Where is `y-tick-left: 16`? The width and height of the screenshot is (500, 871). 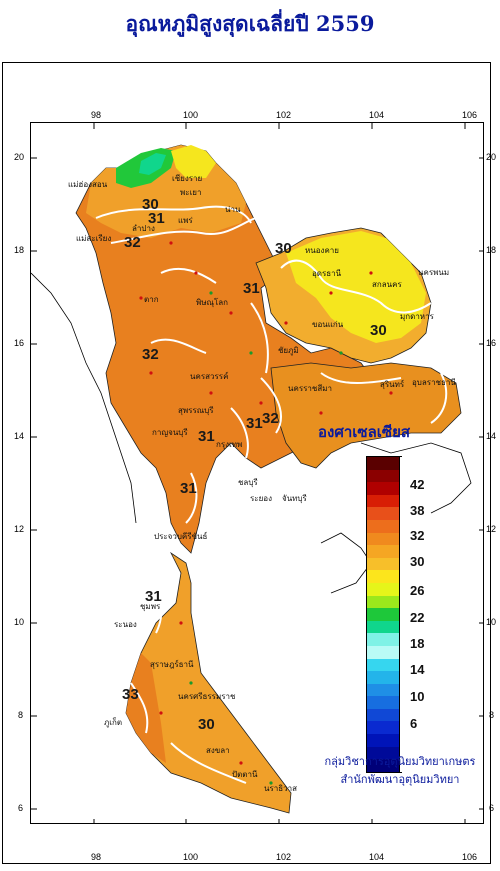 y-tick-left: 16 is located at coordinates (19, 343).